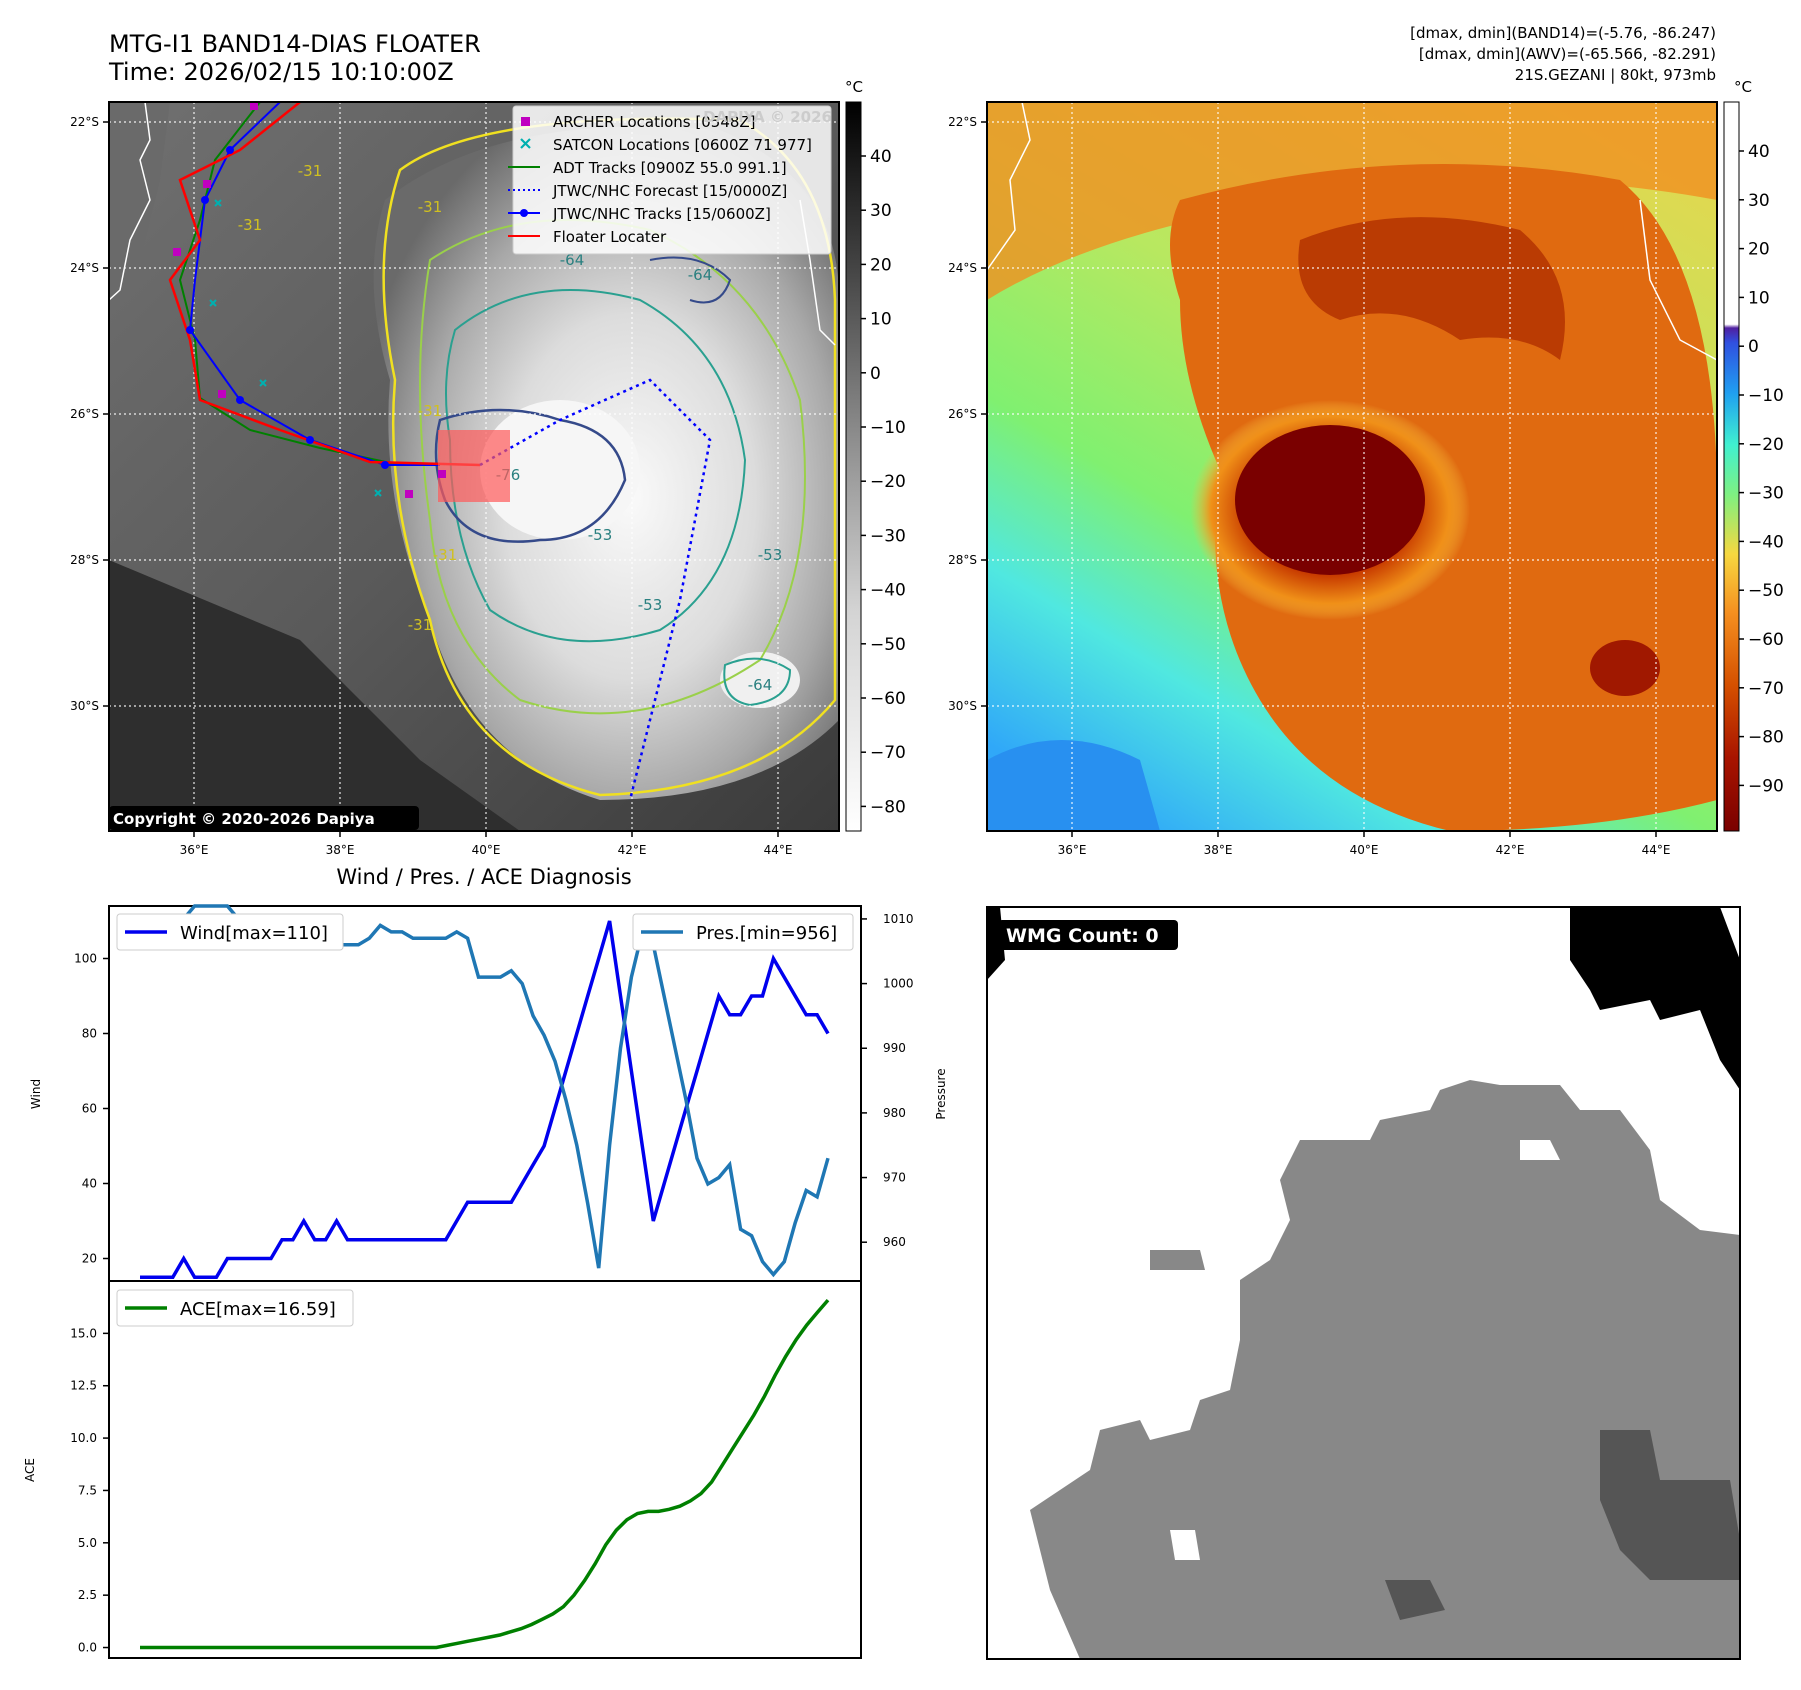 The width and height of the screenshot is (1801, 1690). Describe the element at coordinates (483, 877) in the screenshot. I see `diagnosis-title: Wind / Pres. / ACE Diagnosis` at that location.